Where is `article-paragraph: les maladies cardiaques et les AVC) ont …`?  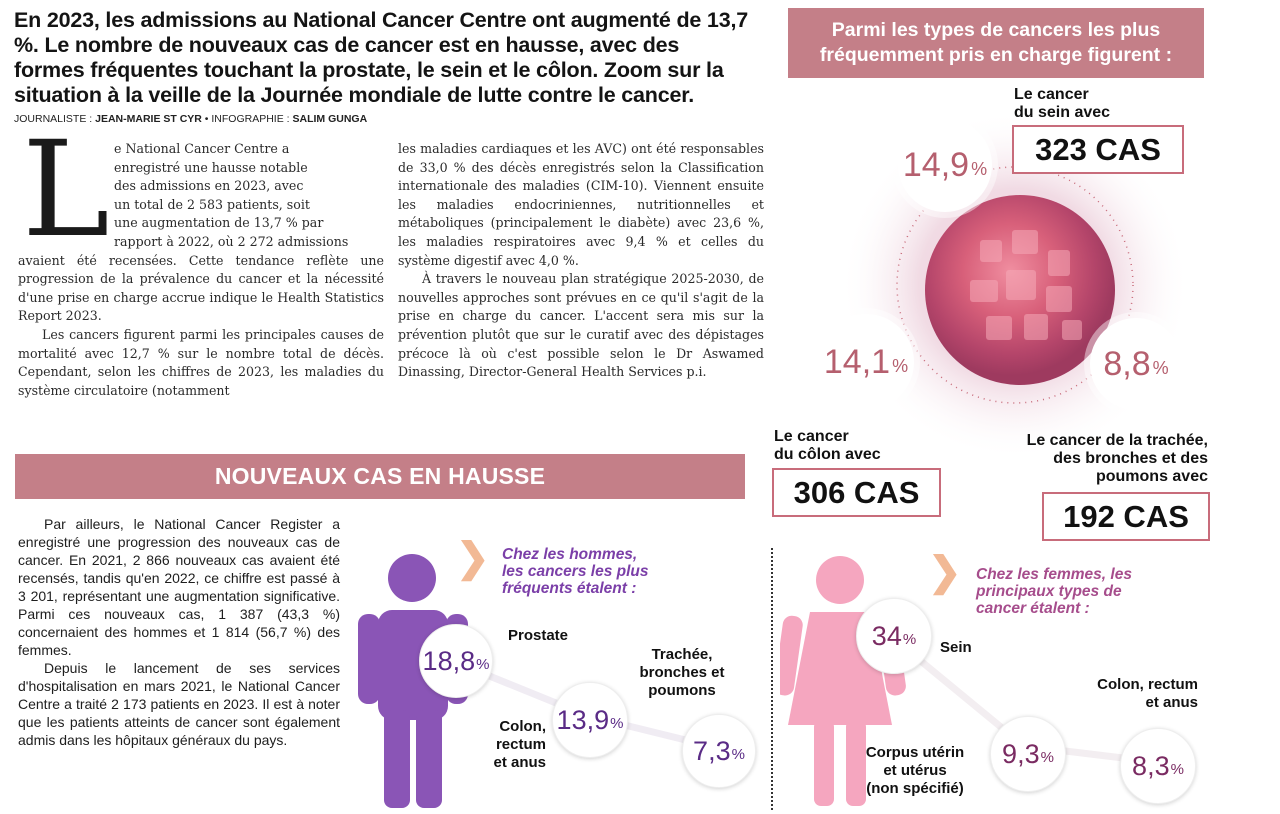 article-paragraph: les maladies cardiaques et les AVC) ont … is located at coordinates (581, 204).